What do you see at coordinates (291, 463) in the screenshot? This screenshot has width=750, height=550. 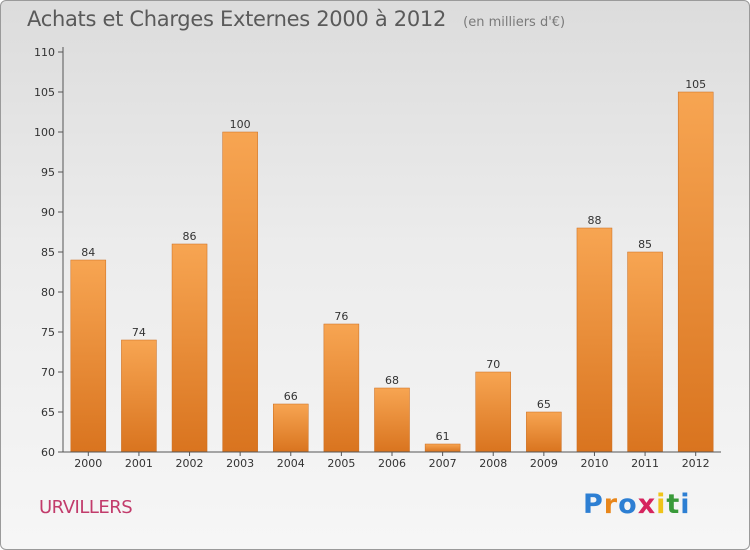 I see `x-tick-label: 2004` at bounding box center [291, 463].